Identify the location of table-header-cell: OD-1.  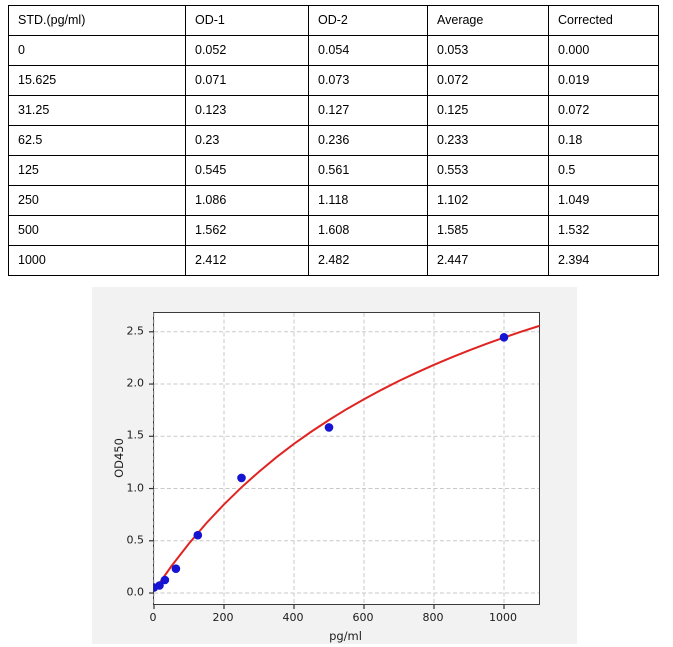
(247, 20).